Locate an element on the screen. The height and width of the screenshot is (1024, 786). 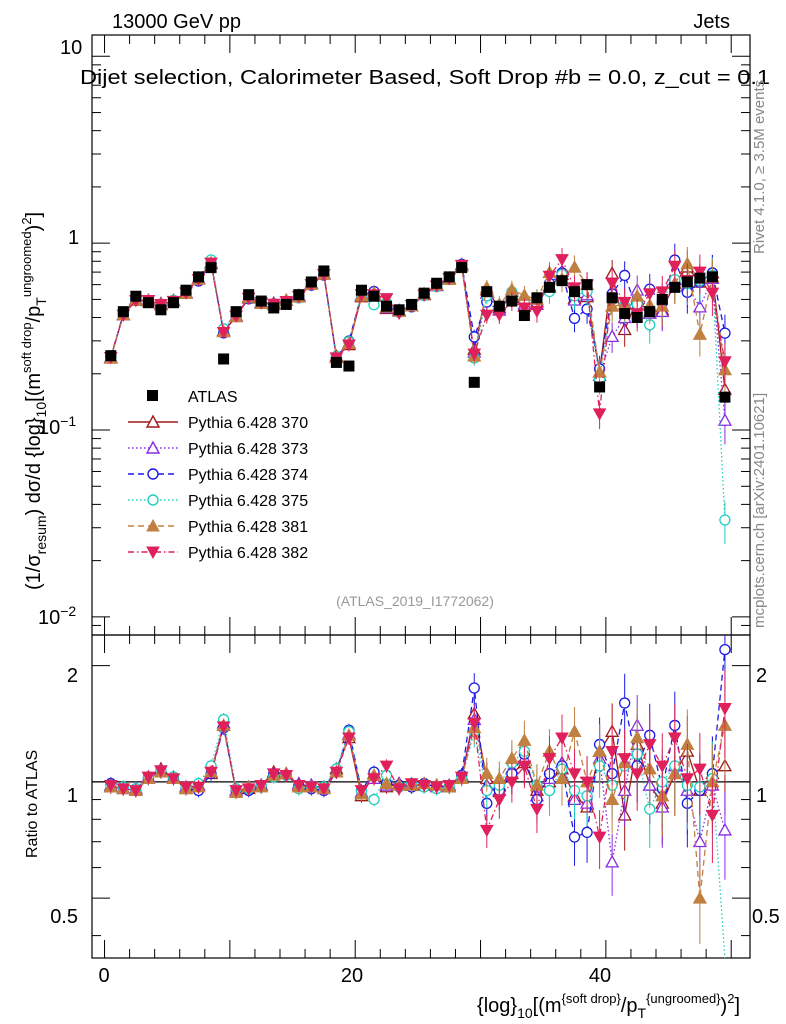
y-title-part: [(m is located at coordinates (34, 387).